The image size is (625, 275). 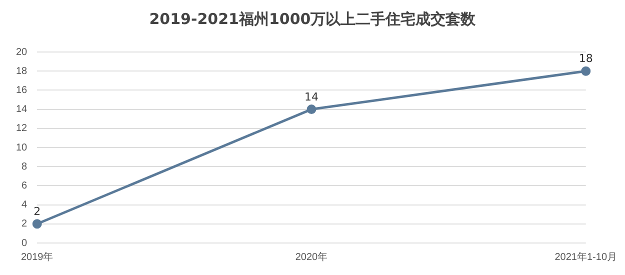 What do you see at coordinates (312, 19) in the screenshot?
I see `chart-title: 2019-2021福州1000万以上二手住宅成交套数` at bounding box center [312, 19].